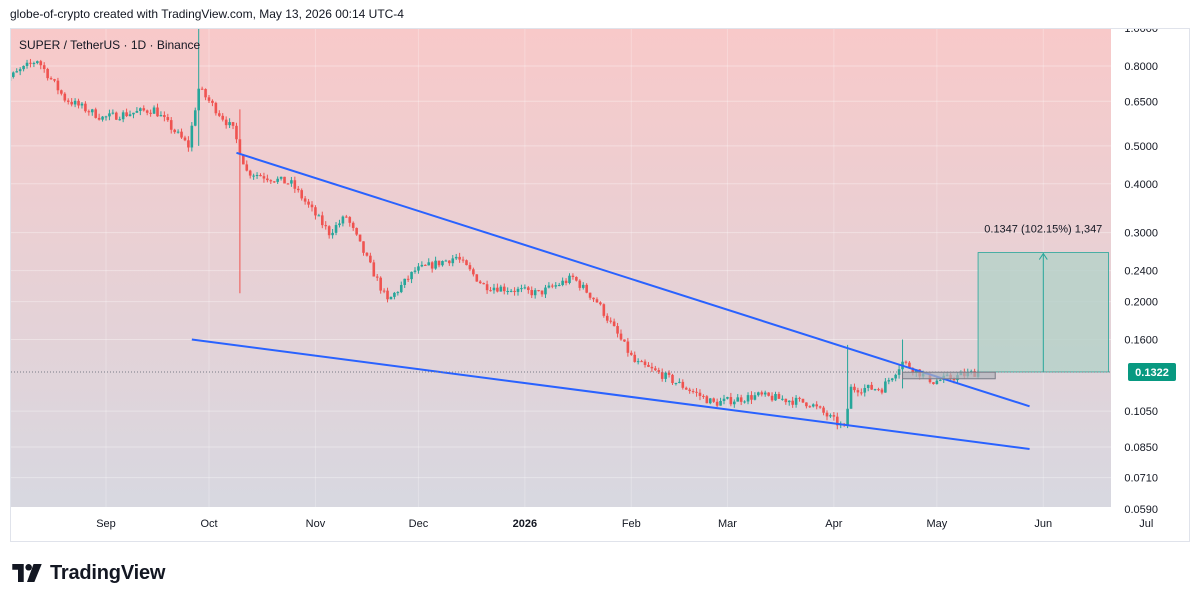 The image size is (1200, 602). I want to click on time-axis: AugSepOctNovDec2026FebMarAprMayJunJul, so click(624, 524).